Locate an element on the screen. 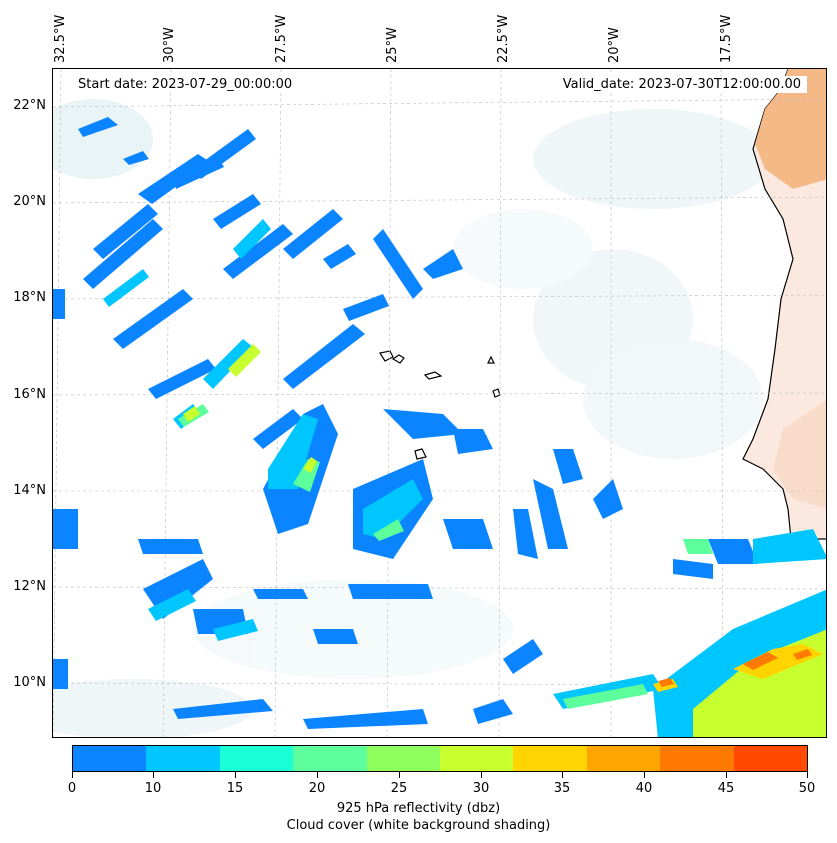 Image resolution: width=837 pixels, height=843 pixels. lat-label: 10°N is located at coordinates (29, 682).